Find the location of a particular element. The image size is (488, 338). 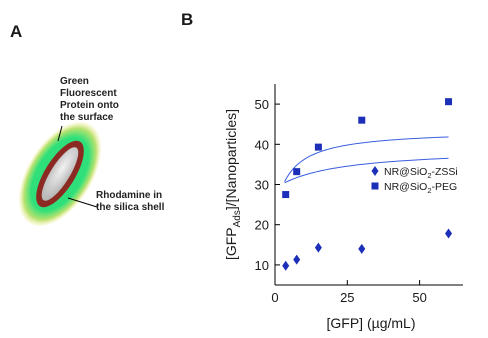

y-tick-label: 40 is located at coordinates (262, 144).